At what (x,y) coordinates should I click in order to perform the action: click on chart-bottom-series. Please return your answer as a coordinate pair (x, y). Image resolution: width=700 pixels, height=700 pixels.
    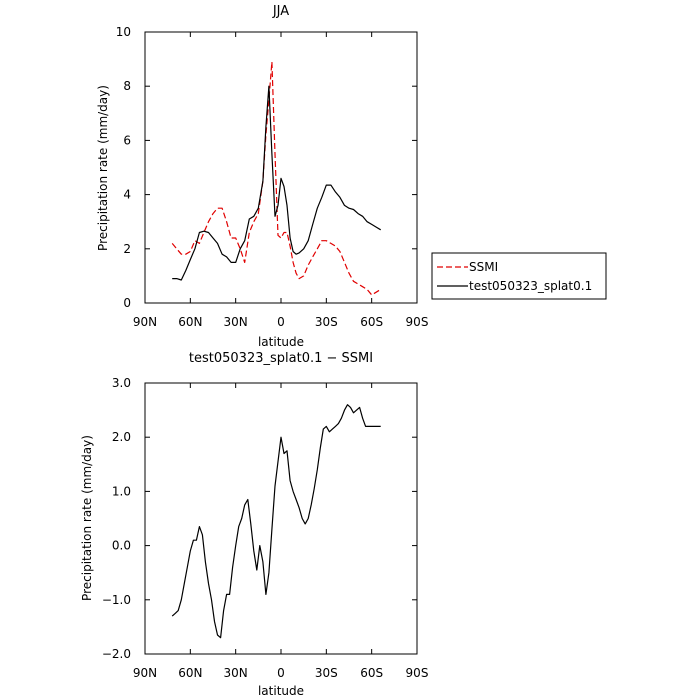
    Looking at the image, I should click on (276, 521).